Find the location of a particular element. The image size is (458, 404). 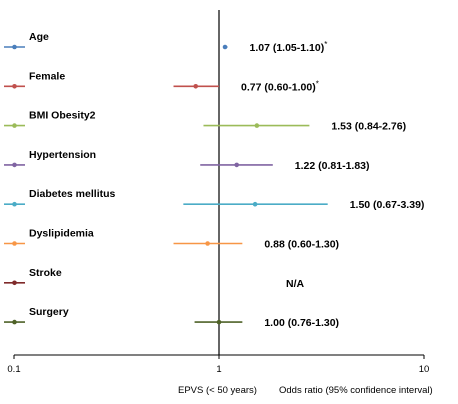

footer-right: Odds ratio (95% confidence interval) is located at coordinates (356, 390).